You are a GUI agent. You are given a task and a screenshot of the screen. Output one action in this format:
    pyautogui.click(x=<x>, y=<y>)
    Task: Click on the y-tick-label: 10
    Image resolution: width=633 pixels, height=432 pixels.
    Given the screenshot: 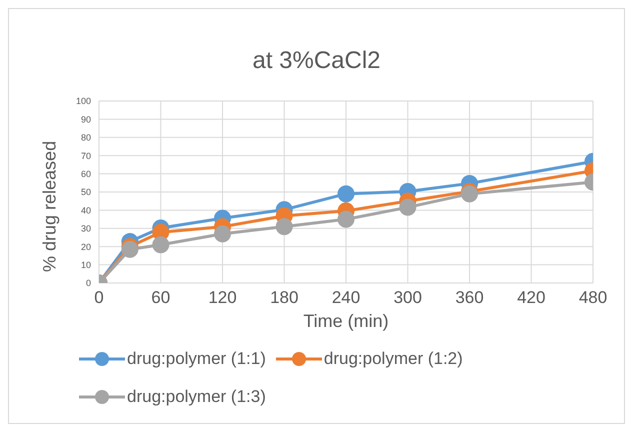 What is the action you would take?
    pyautogui.click(x=85, y=265)
    